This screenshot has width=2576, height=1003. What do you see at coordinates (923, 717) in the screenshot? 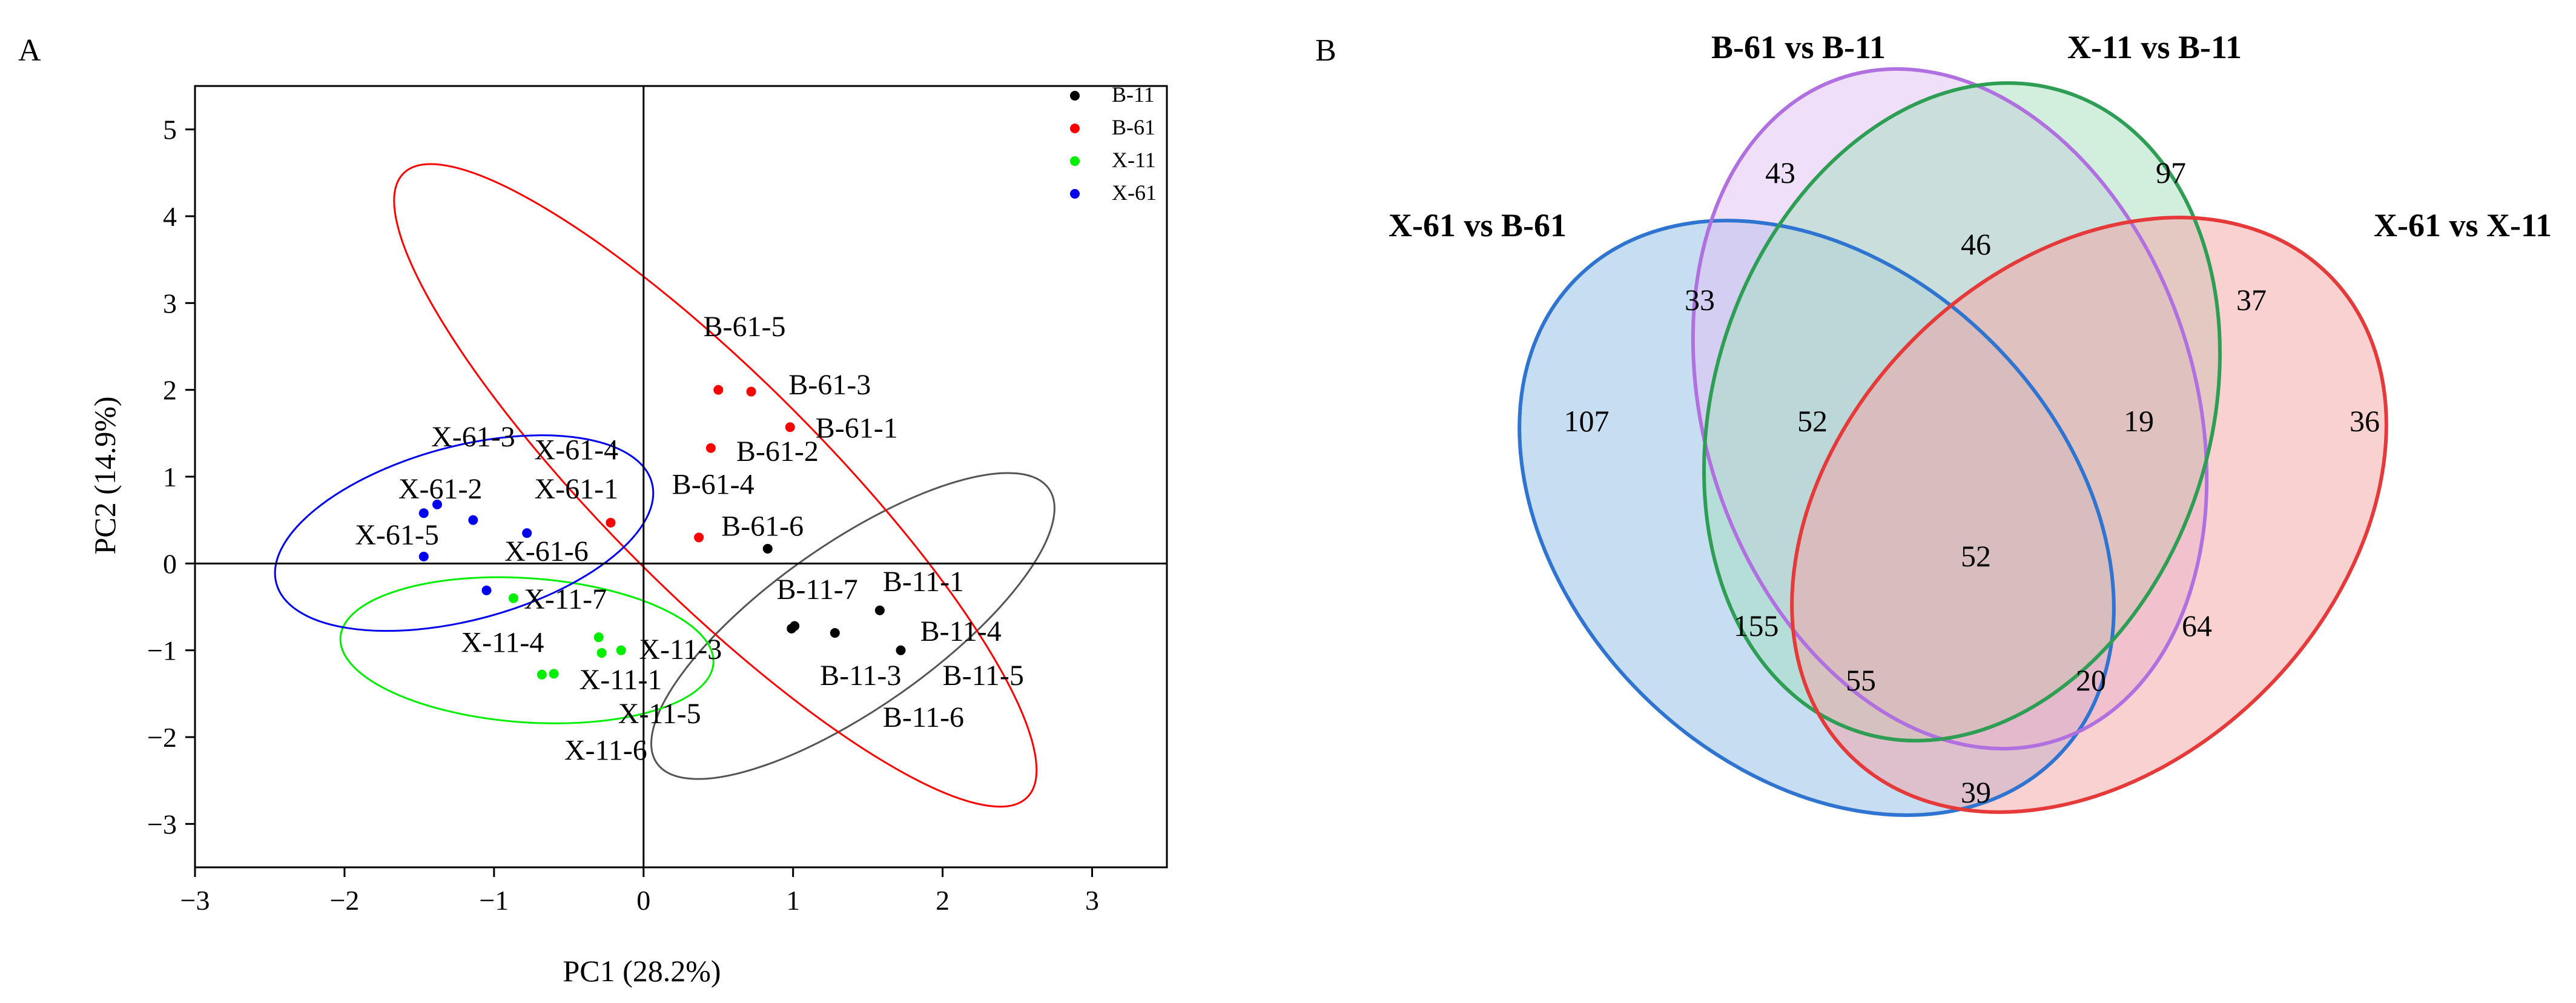
I see `sample-label: B-11-6` at bounding box center [923, 717].